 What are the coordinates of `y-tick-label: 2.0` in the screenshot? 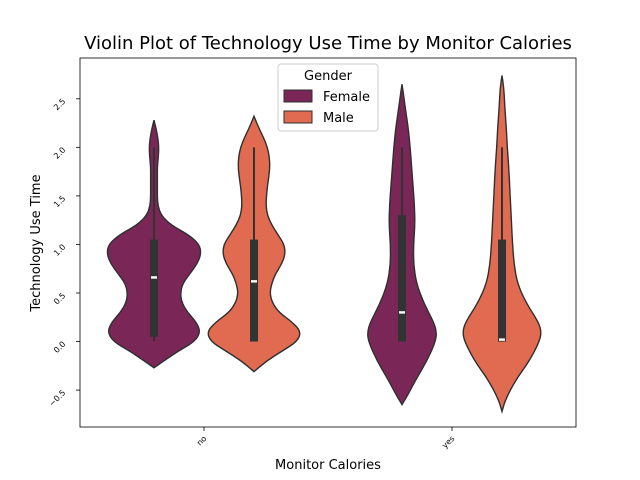 It's located at (59, 152).